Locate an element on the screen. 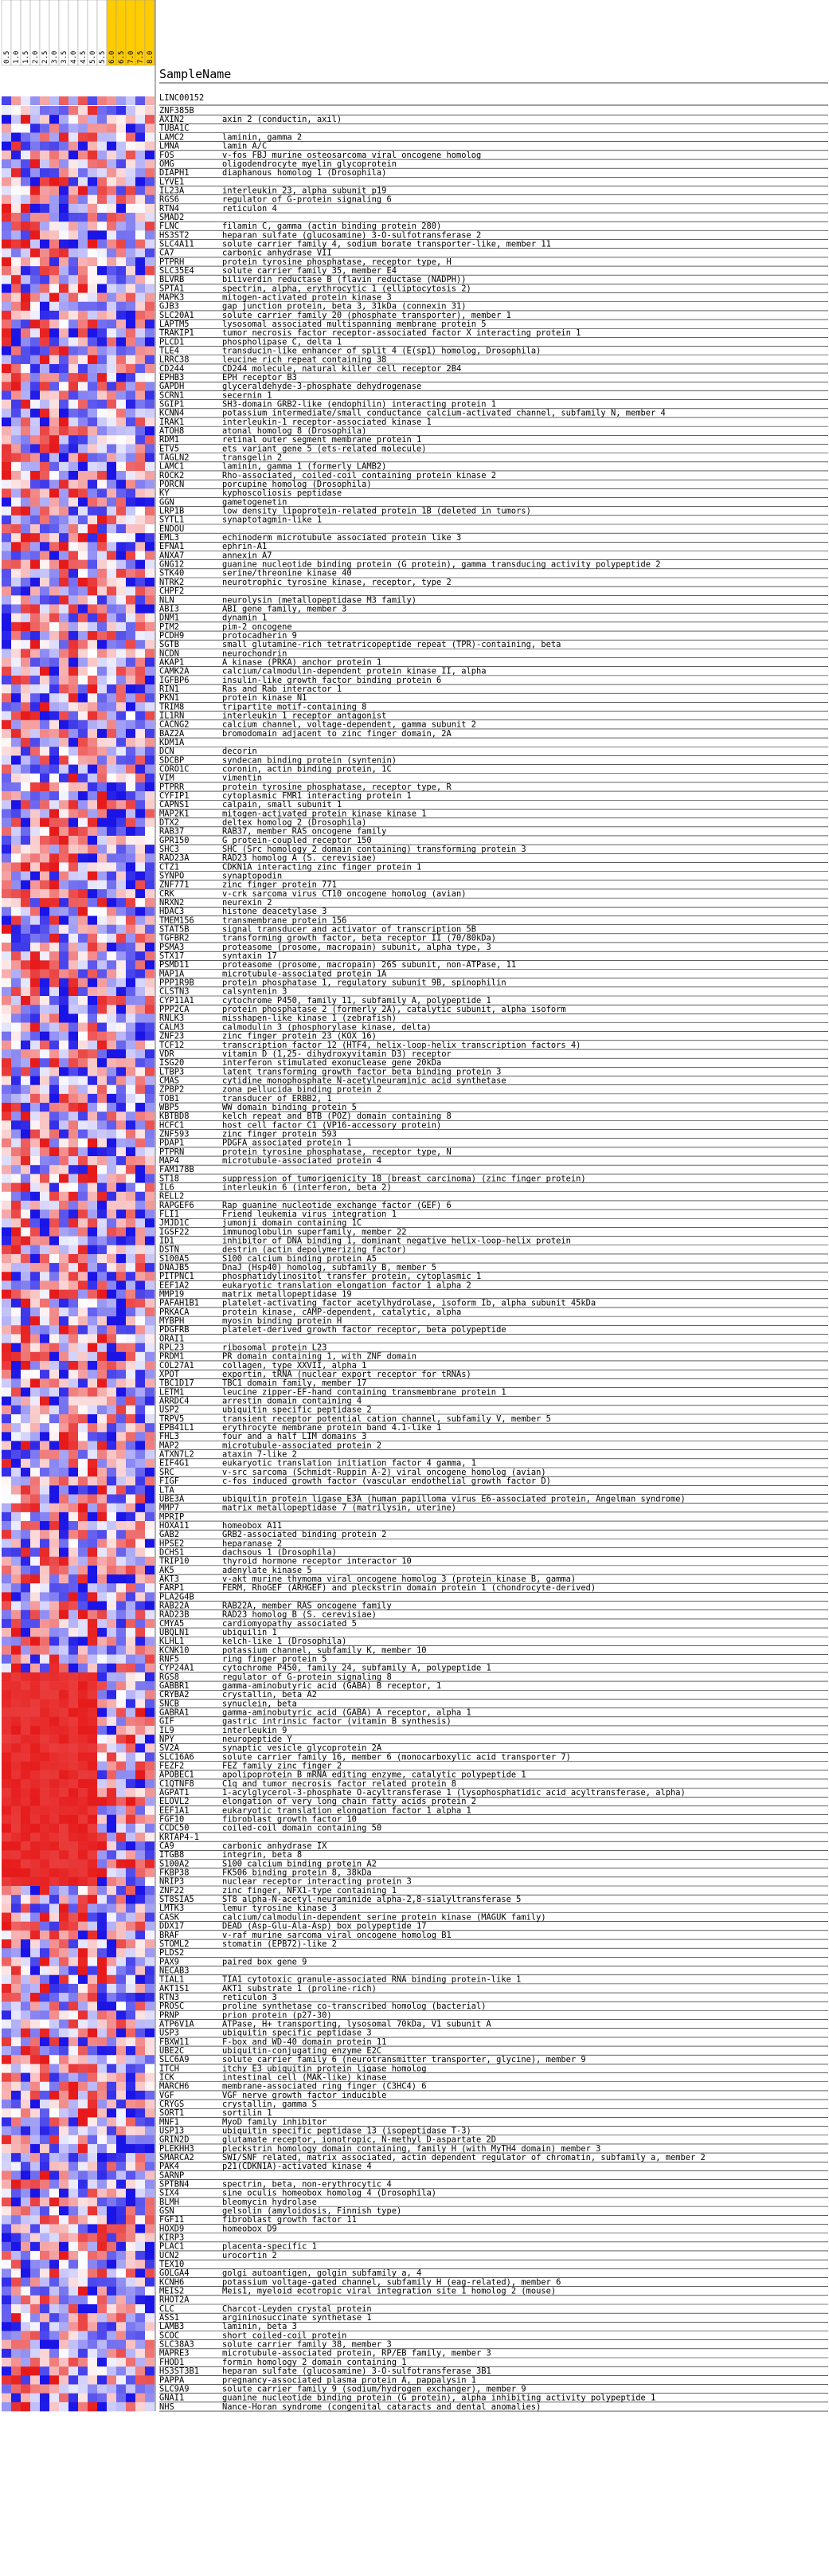 This screenshot has width=829, height=2576. gene-symbol: OMG is located at coordinates (166, 164).